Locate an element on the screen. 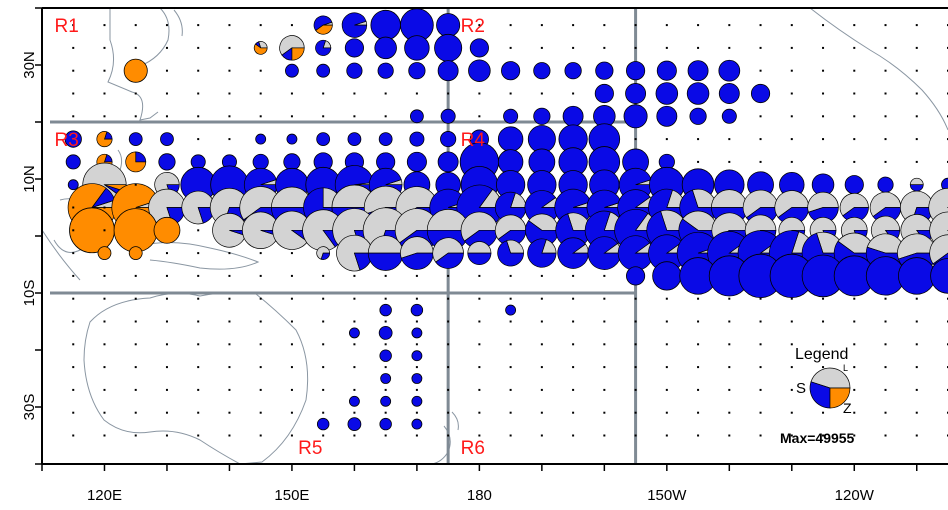 This screenshot has height=510, width=948. pie-37-slice-l is located at coordinates (511, 116).